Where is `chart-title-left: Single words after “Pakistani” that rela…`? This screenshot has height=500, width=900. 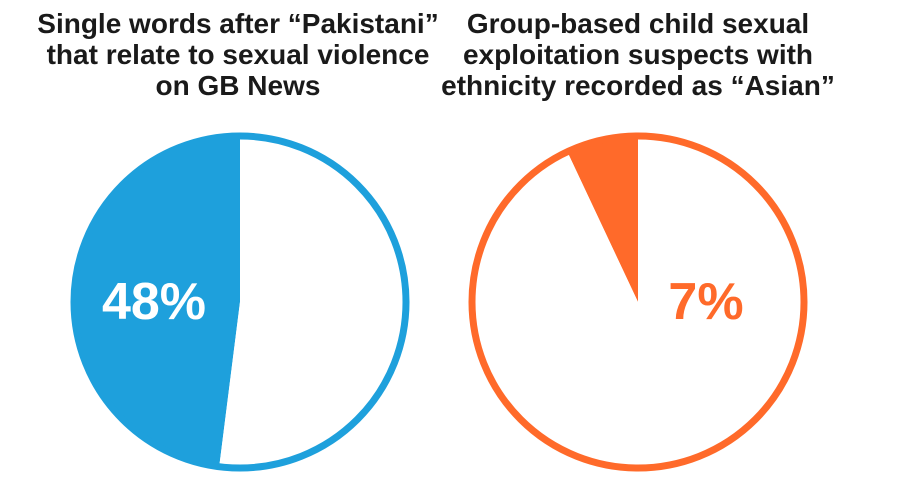
chart-title-left: Single words after “Pakistani” that rela… is located at coordinates (238, 54).